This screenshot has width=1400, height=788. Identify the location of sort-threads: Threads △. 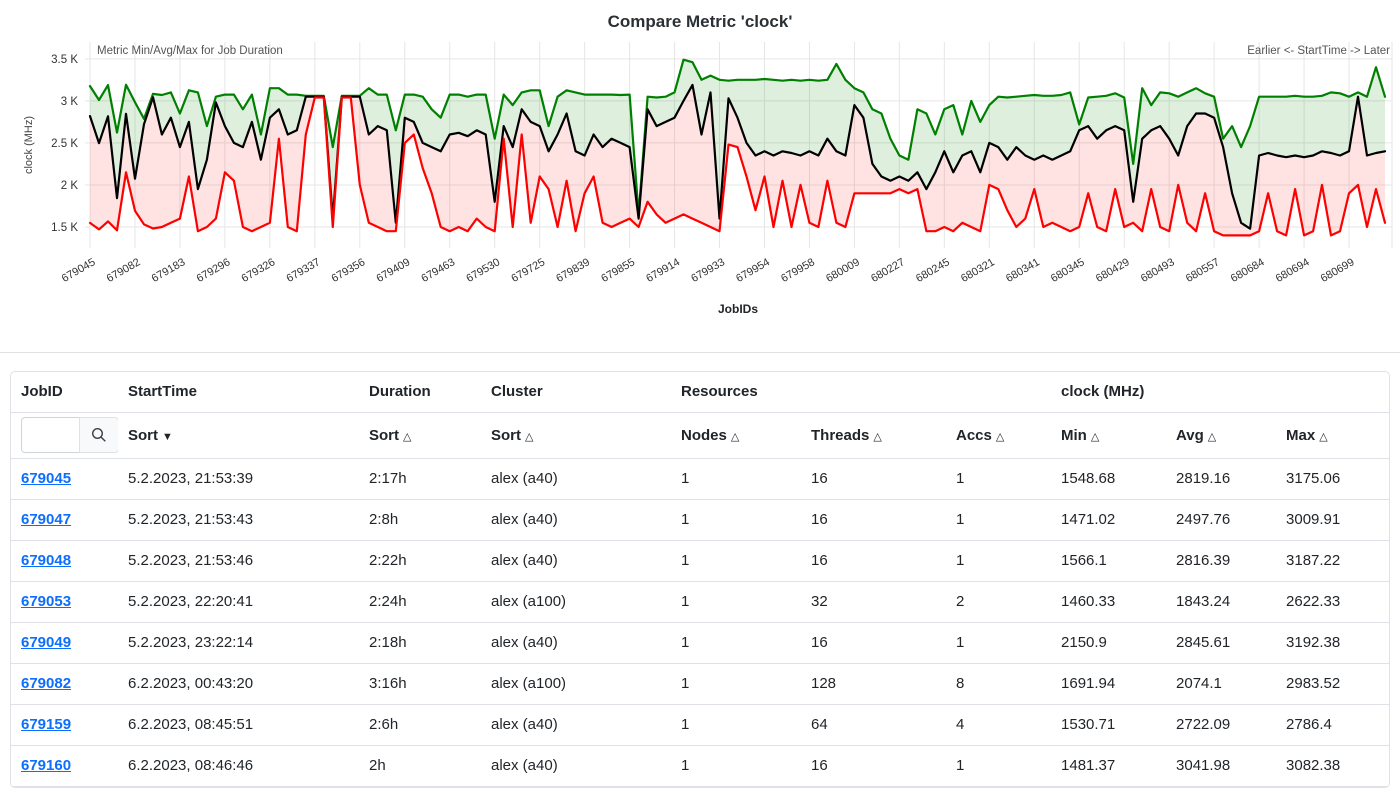
(873, 435).